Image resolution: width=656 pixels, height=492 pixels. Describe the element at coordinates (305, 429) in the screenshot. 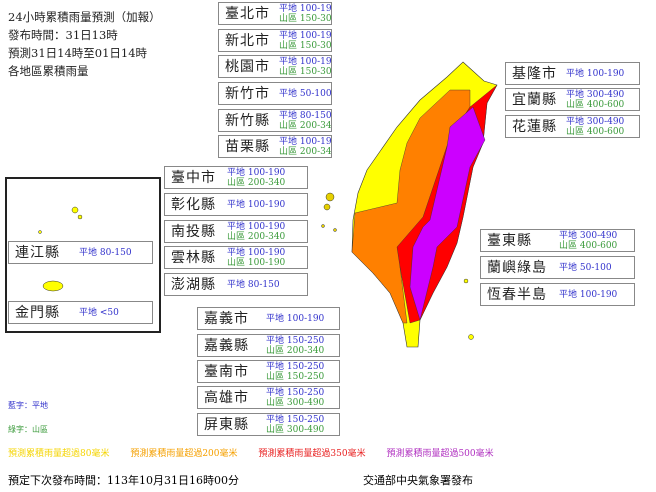

I see `mountain-value: 300-490` at that location.